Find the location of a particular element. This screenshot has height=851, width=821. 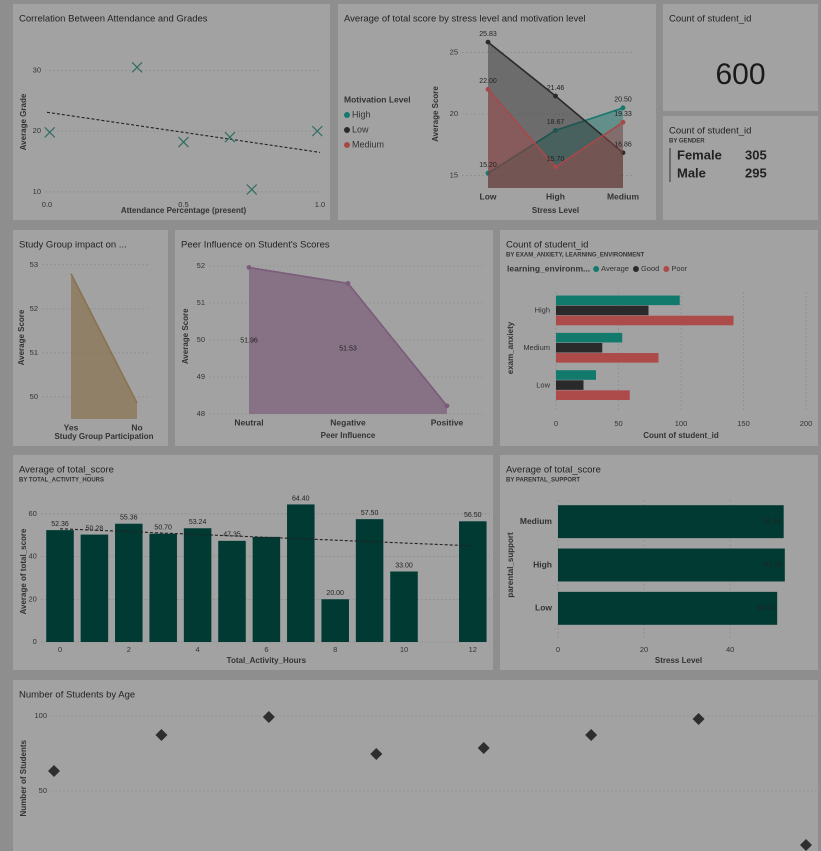

x-tick-label: 200 is located at coordinates (806, 423).